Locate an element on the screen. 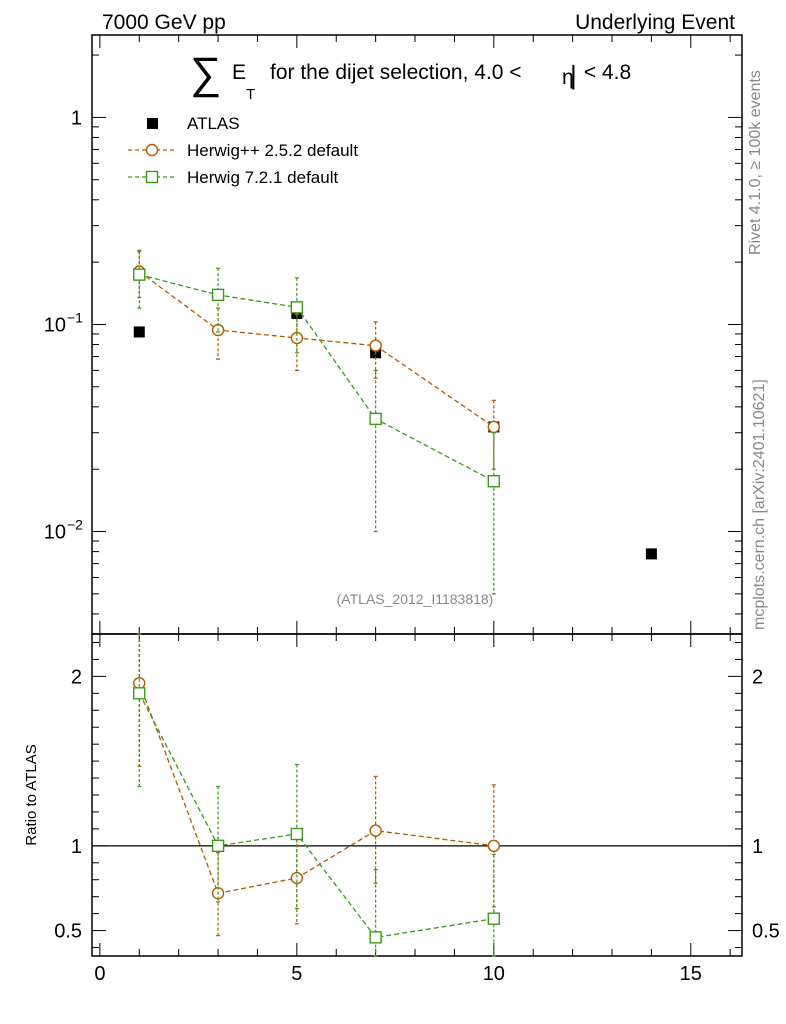 The height and width of the screenshot is (1024, 786). legend-label-herwig252: Herwig++ 2.5.2 default is located at coordinates (272, 150).